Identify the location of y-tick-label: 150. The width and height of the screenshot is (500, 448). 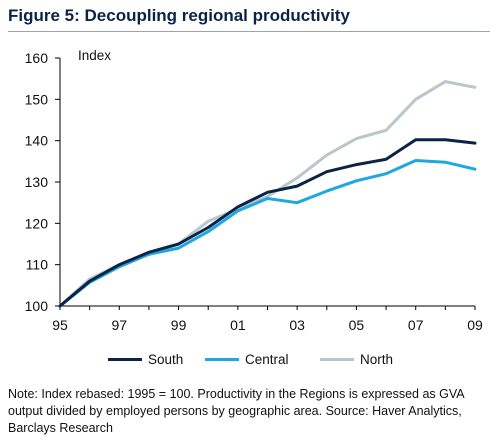
(37, 99).